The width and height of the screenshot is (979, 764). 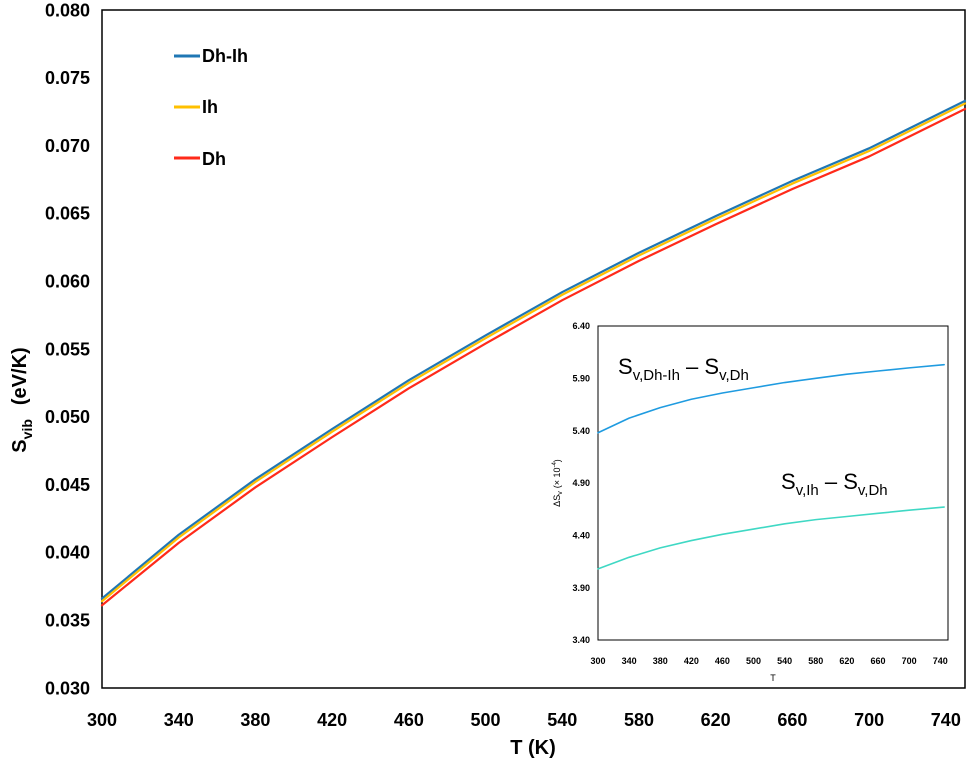 What do you see at coordinates (581, 431) in the screenshot?
I see `inset-y-tick-label: 5.40` at bounding box center [581, 431].